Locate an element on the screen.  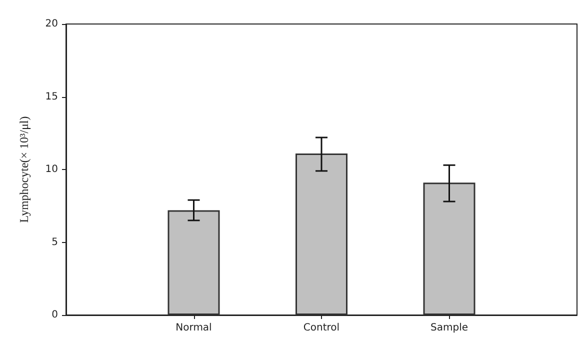
y-tick-label: 20 is located at coordinates (51, 24).